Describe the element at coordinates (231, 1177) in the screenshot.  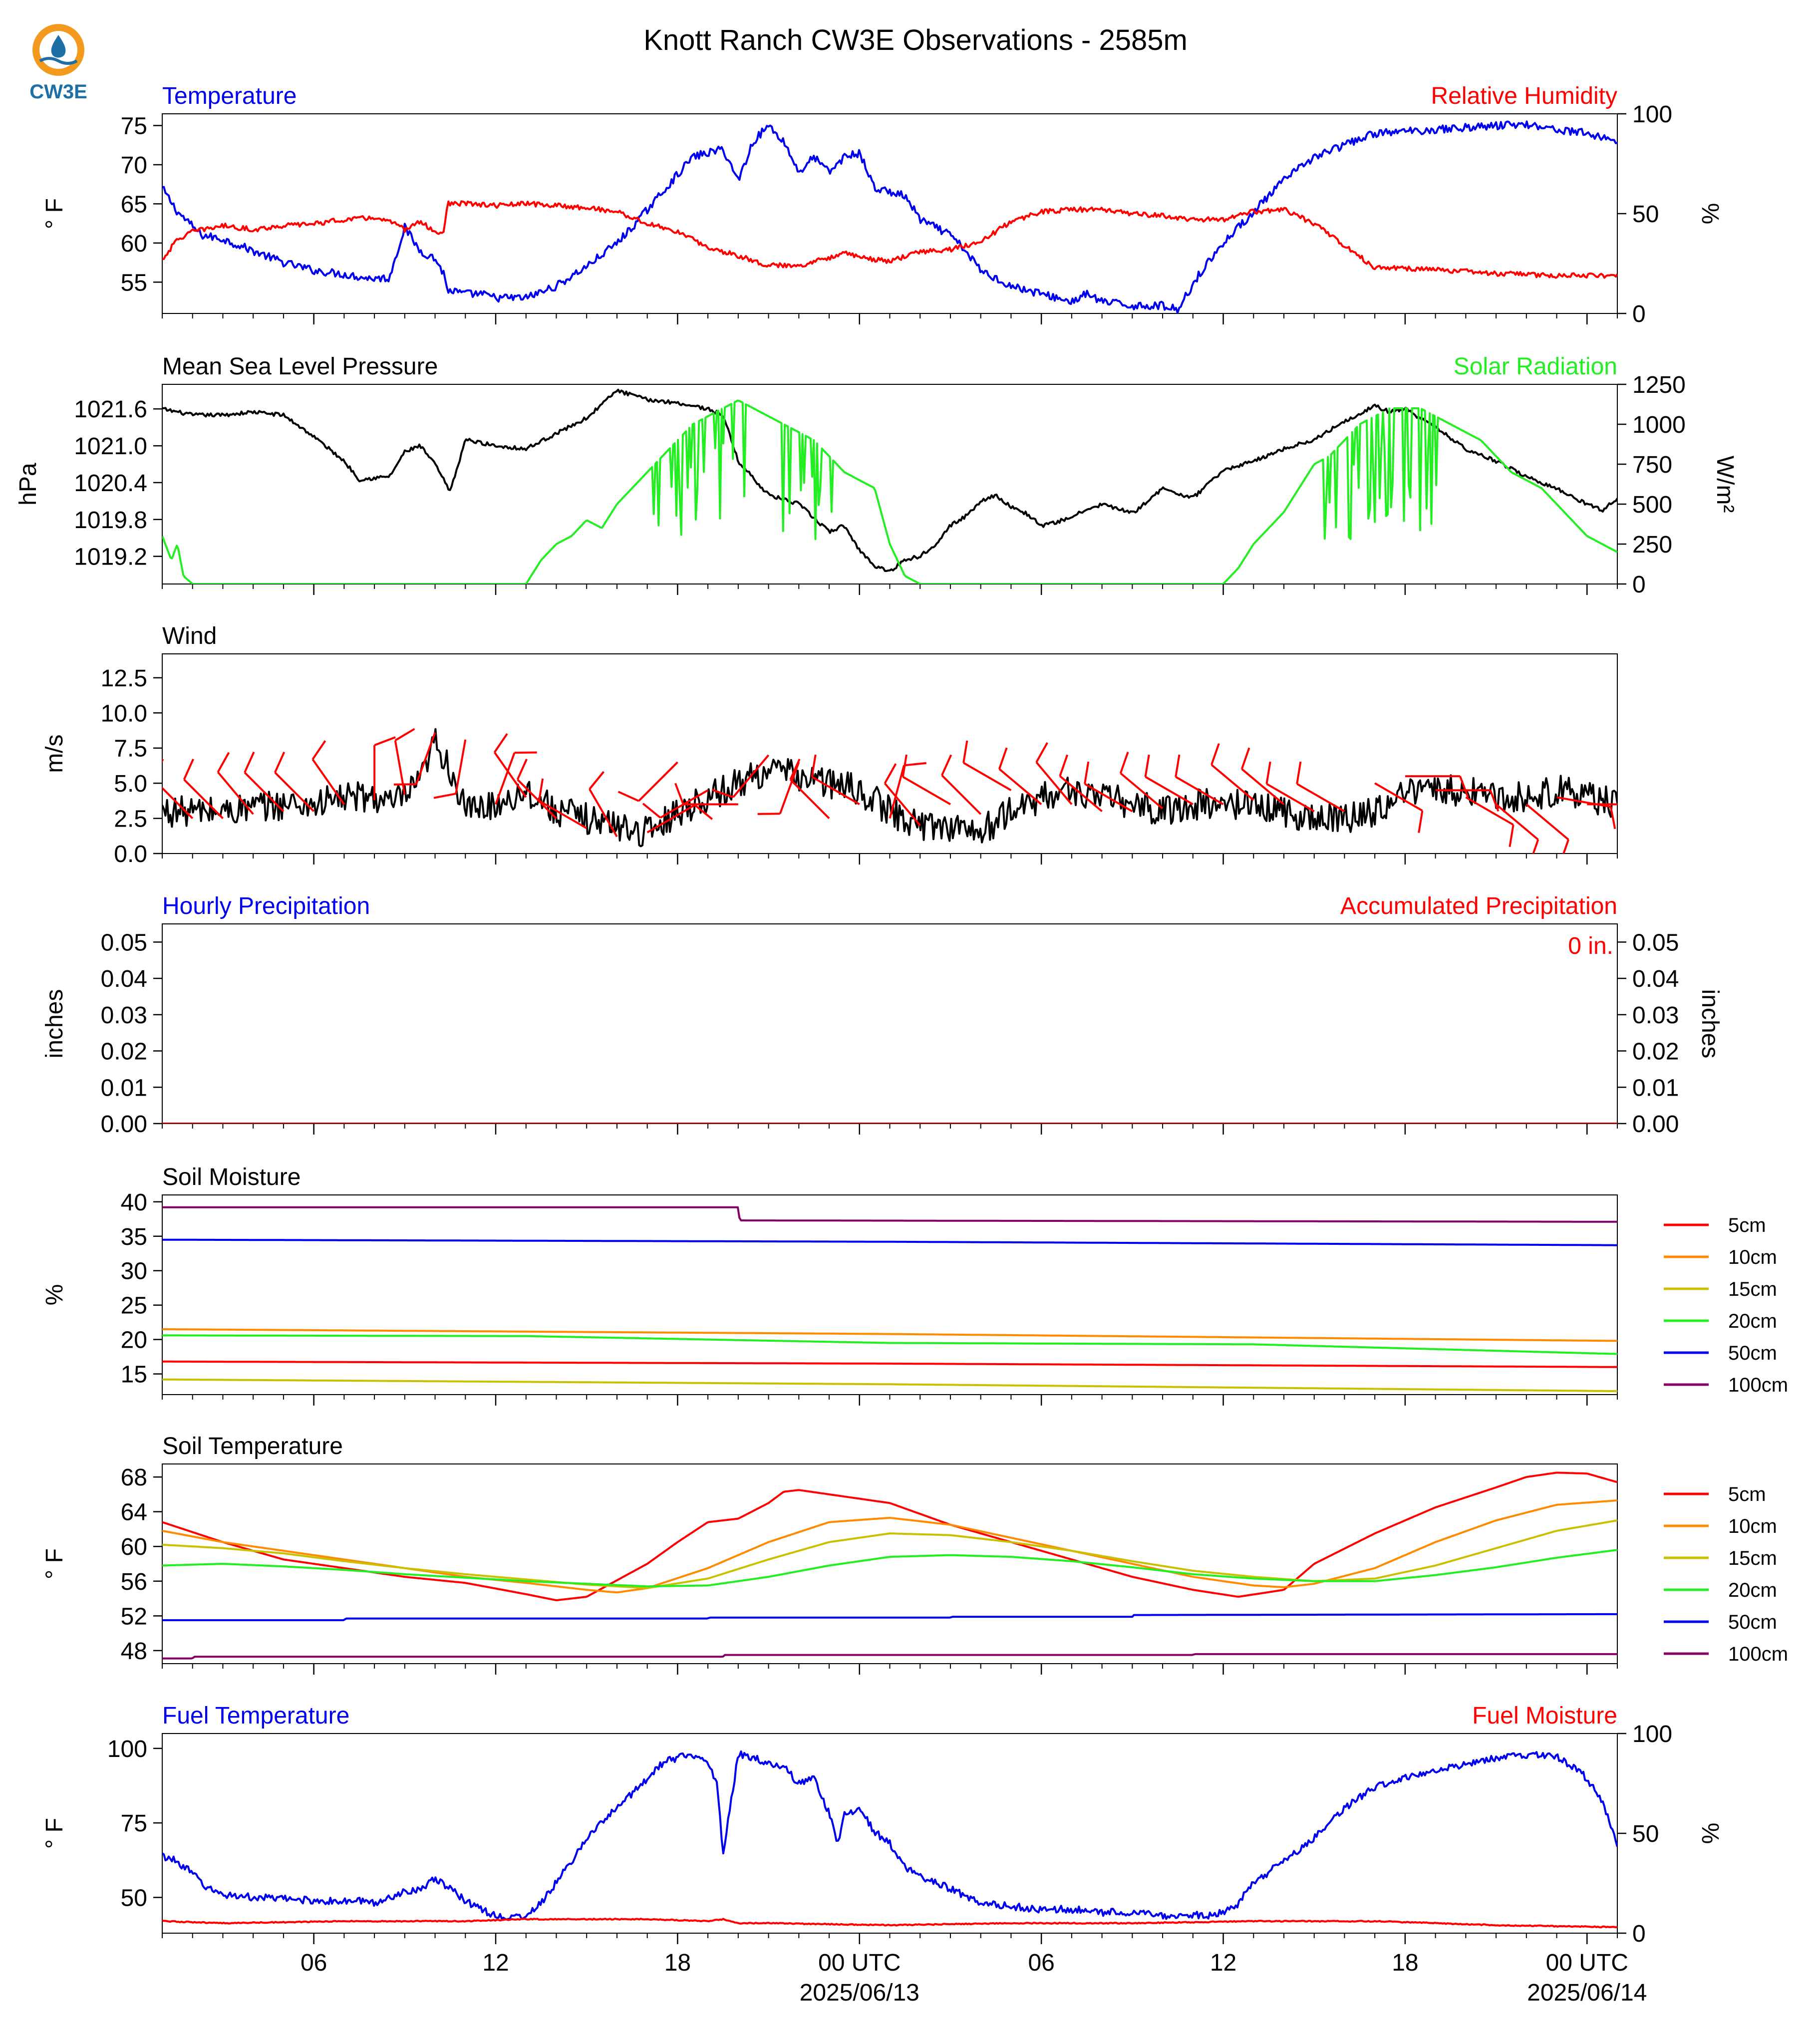
I see `panel-title-left: Soil Moisture` at that location.